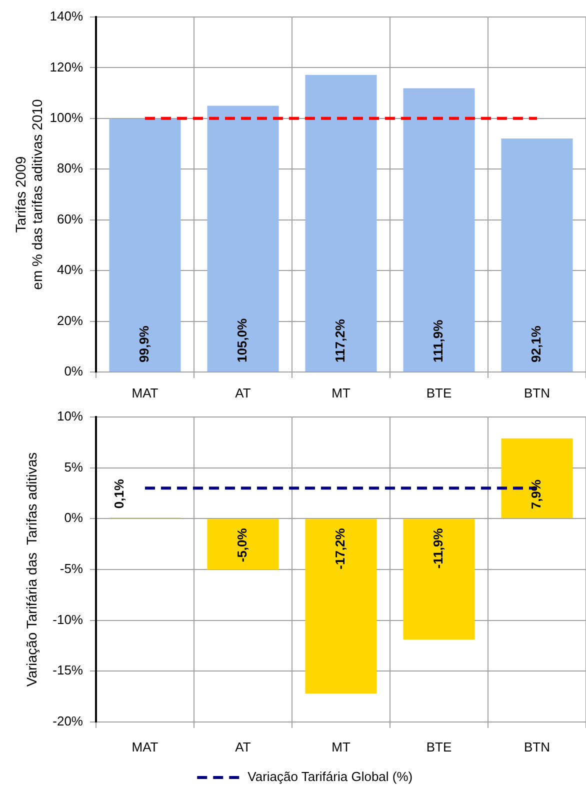 The width and height of the screenshot is (586, 794). What do you see at coordinates (68, 670) in the screenshot?
I see `y-tick-label: -15%` at bounding box center [68, 670].